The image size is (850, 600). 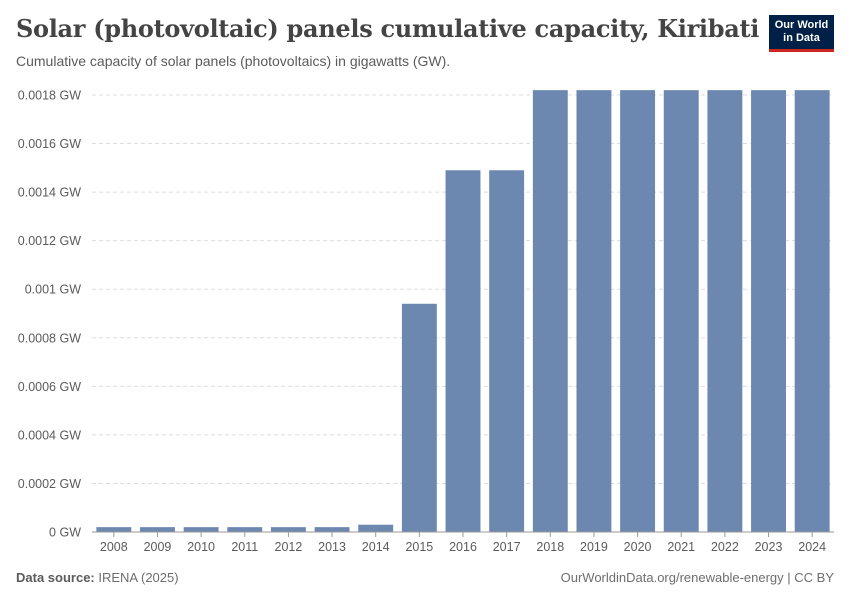 I want to click on x-tick-label: 2010, so click(x=201, y=547).